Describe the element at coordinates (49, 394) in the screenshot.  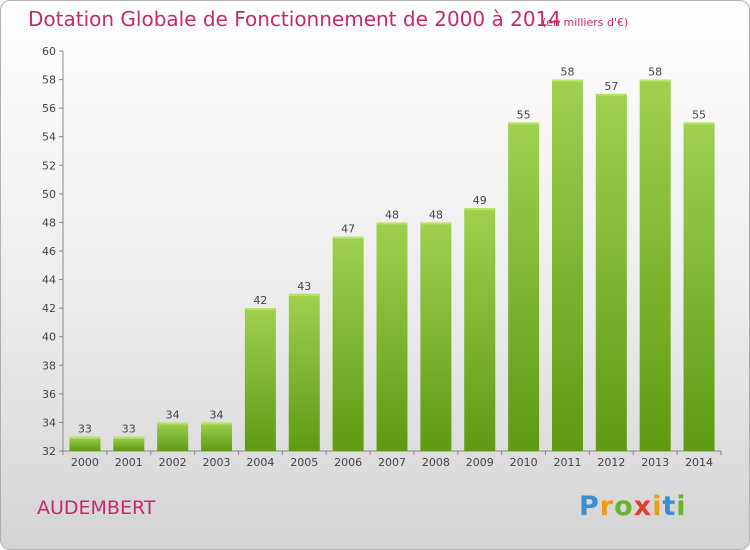
I see `y-tick-label: 36` at that location.